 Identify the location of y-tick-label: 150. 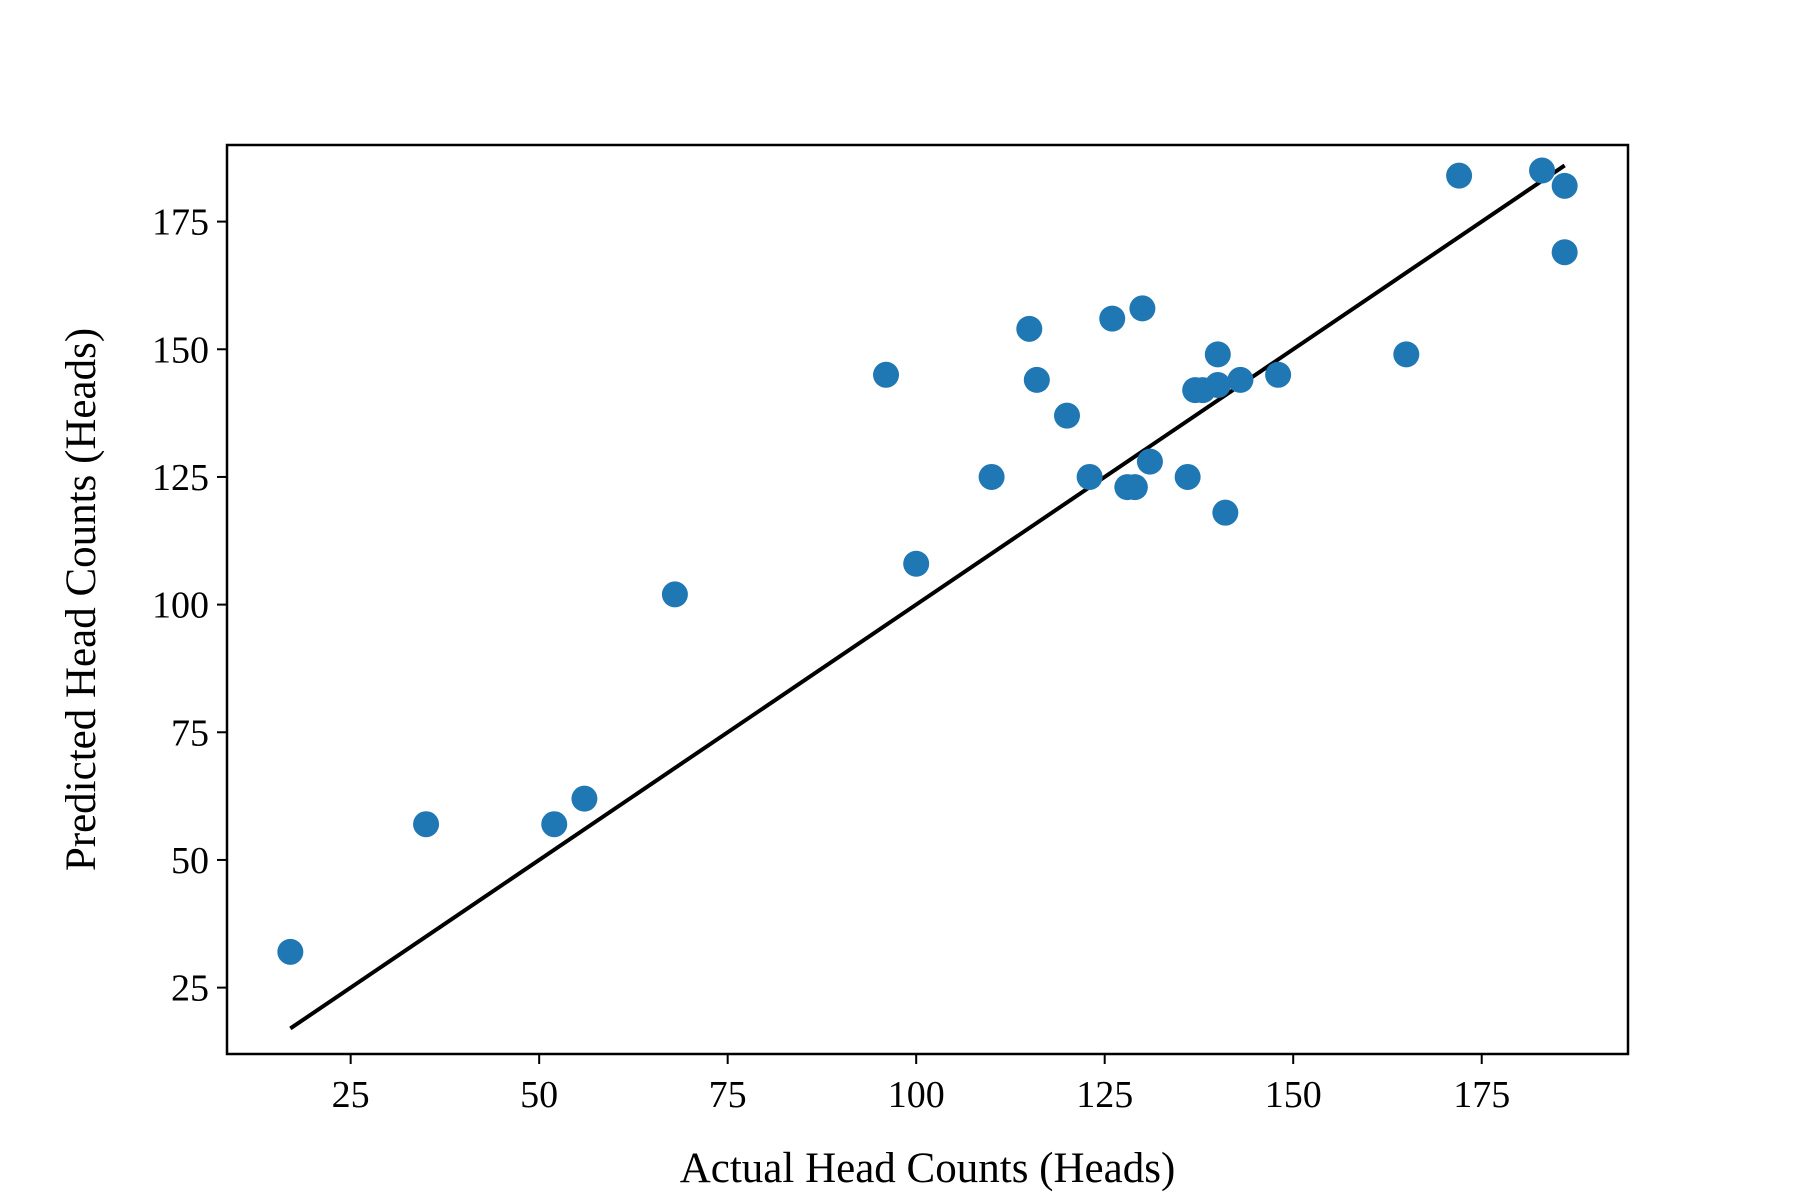
(180, 350).